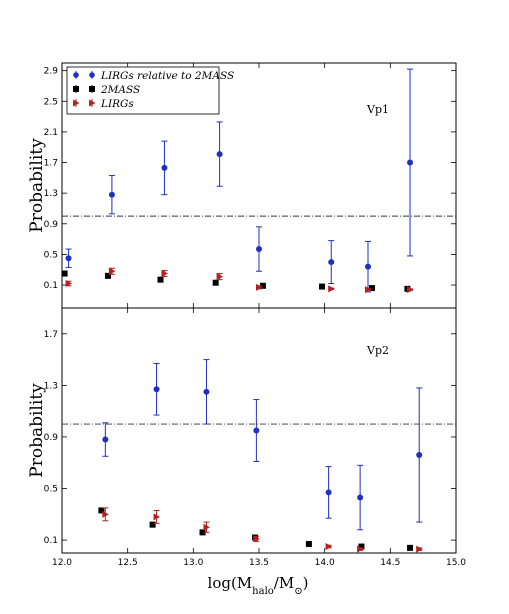 This screenshot has width=509, height=614. I want to click on x-tick-label: 13.5, so click(259, 563).